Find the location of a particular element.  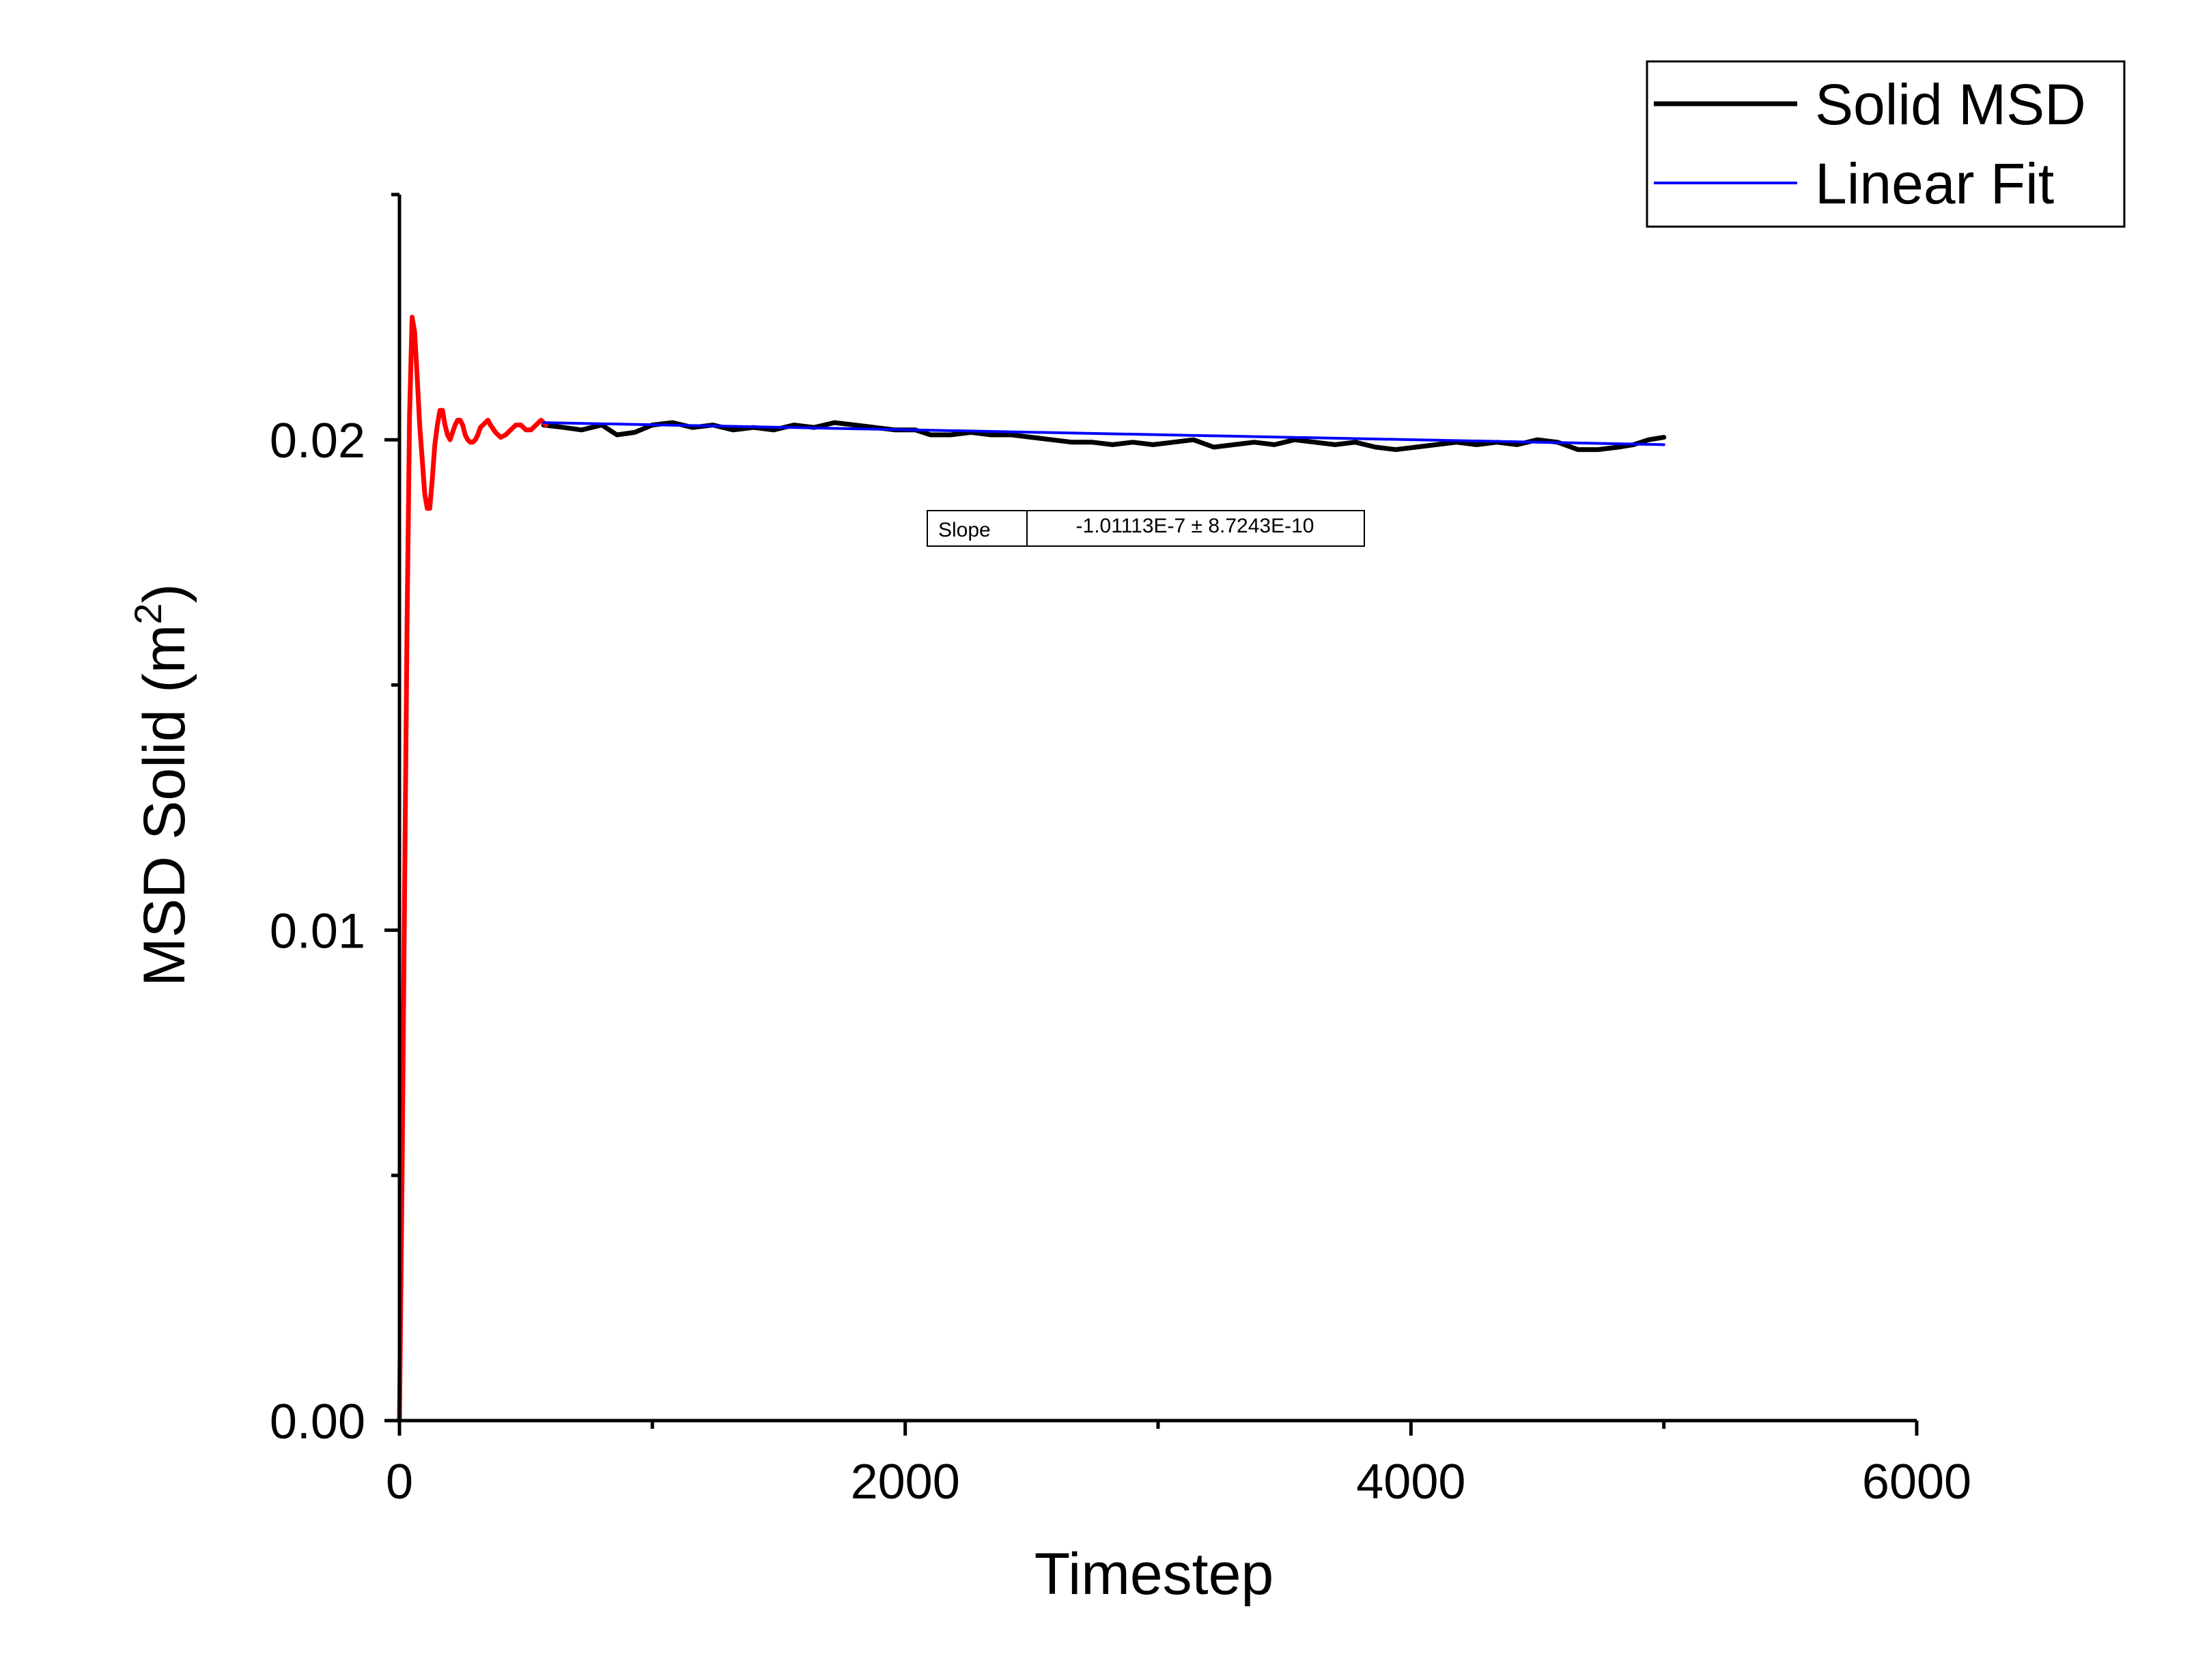

x-axis-label: Timestep is located at coordinates (1154, 1574).